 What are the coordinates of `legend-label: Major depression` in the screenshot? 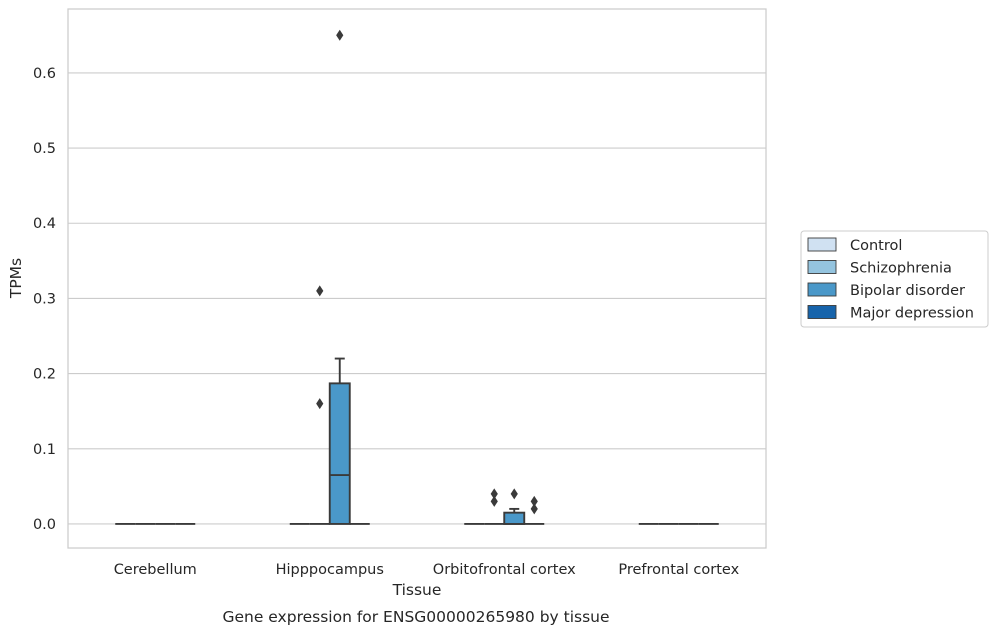 It's located at (912, 314).